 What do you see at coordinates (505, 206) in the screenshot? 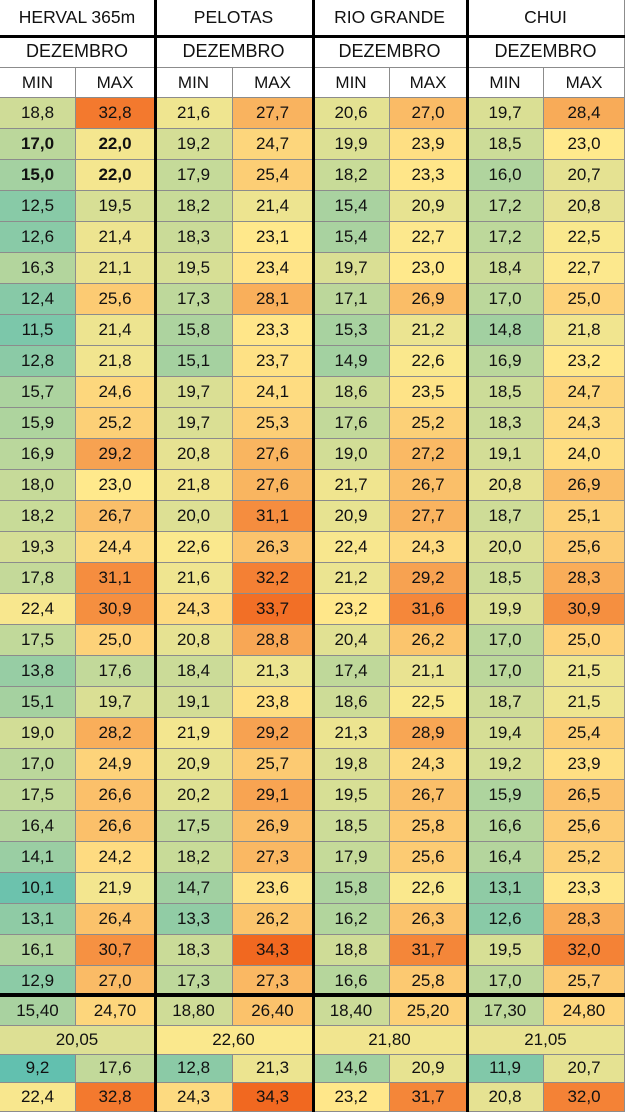
I see `min-temp-cell: 17,2` at bounding box center [505, 206].